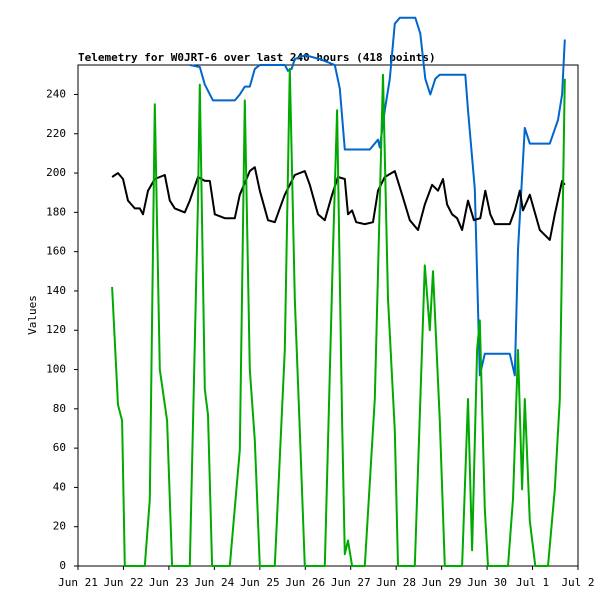  Describe the element at coordinates (78, 582) in the screenshot. I see `x-tick-label: Jun 21` at that location.